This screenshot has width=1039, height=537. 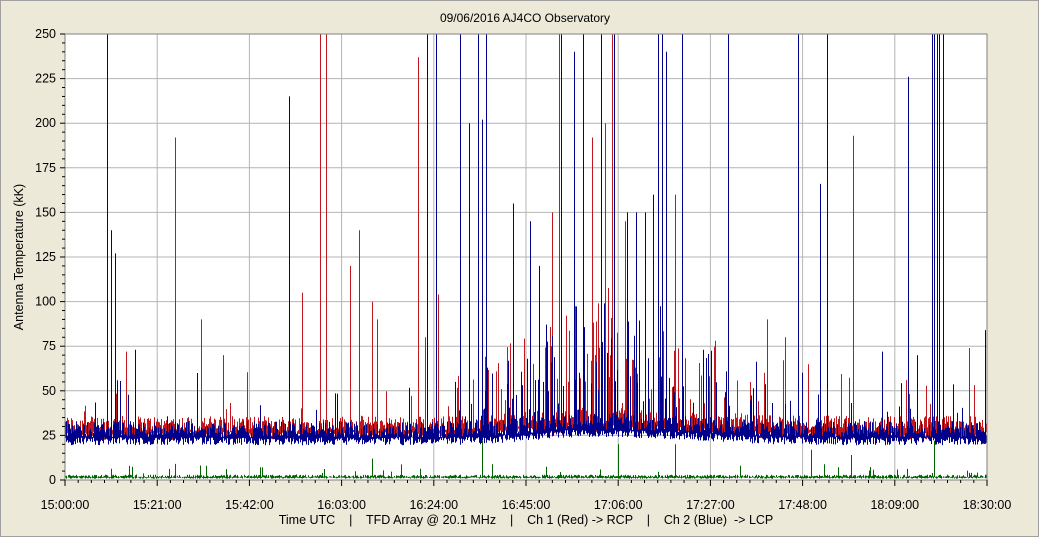 What do you see at coordinates (157, 505) in the screenshot?
I see `x-tick-label: 15:21:00` at bounding box center [157, 505].